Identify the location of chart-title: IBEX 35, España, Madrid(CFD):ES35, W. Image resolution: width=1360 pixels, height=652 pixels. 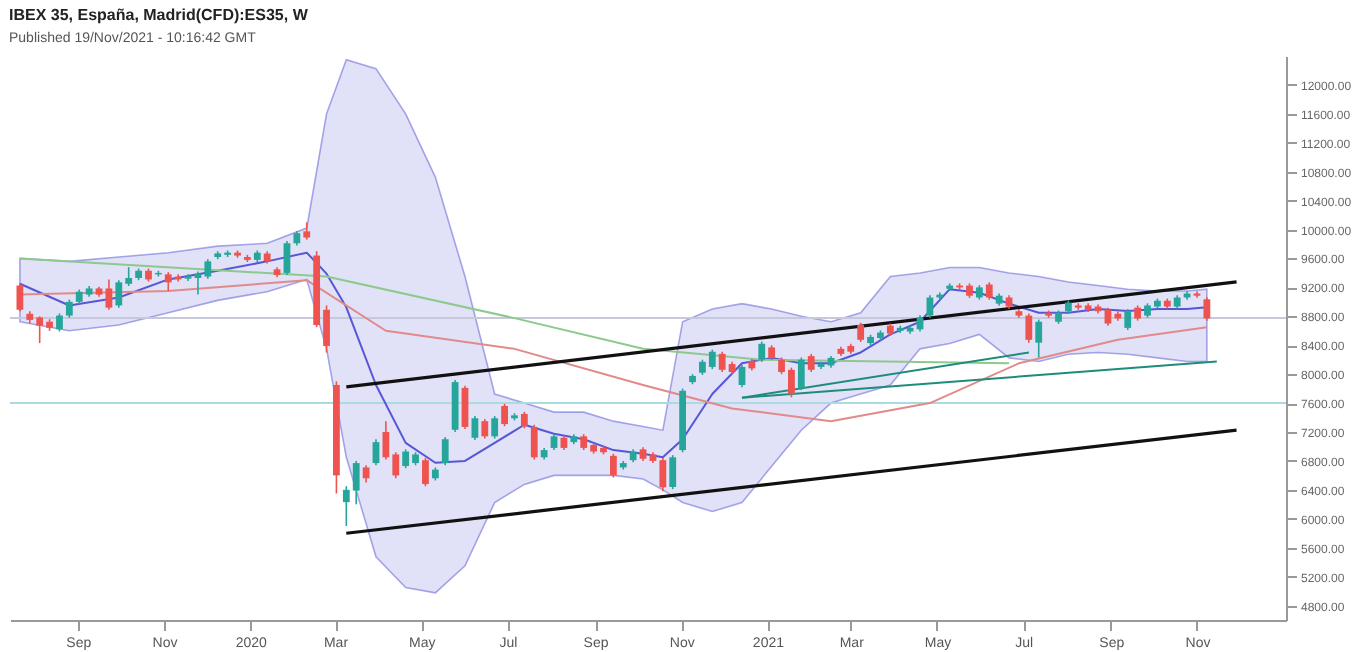
(159, 15).